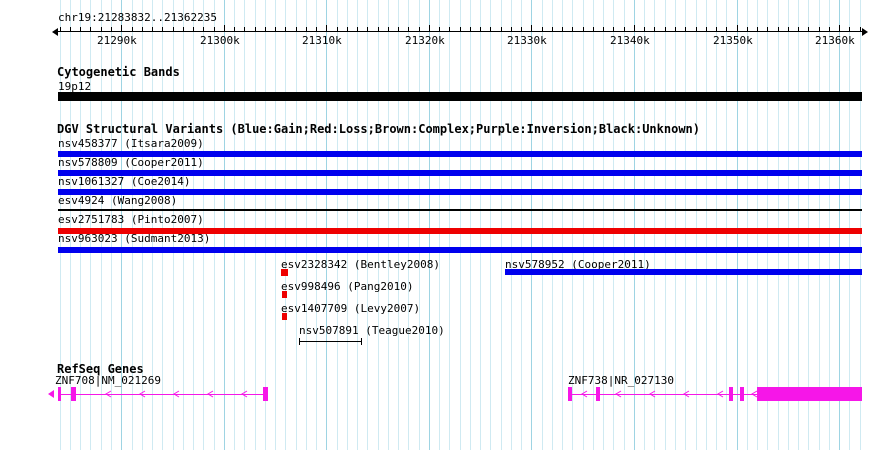 Image resolution: width=890 pixels, height=450 pixels. I want to click on locus-label: chr19:21283832..21362235, so click(137, 17).